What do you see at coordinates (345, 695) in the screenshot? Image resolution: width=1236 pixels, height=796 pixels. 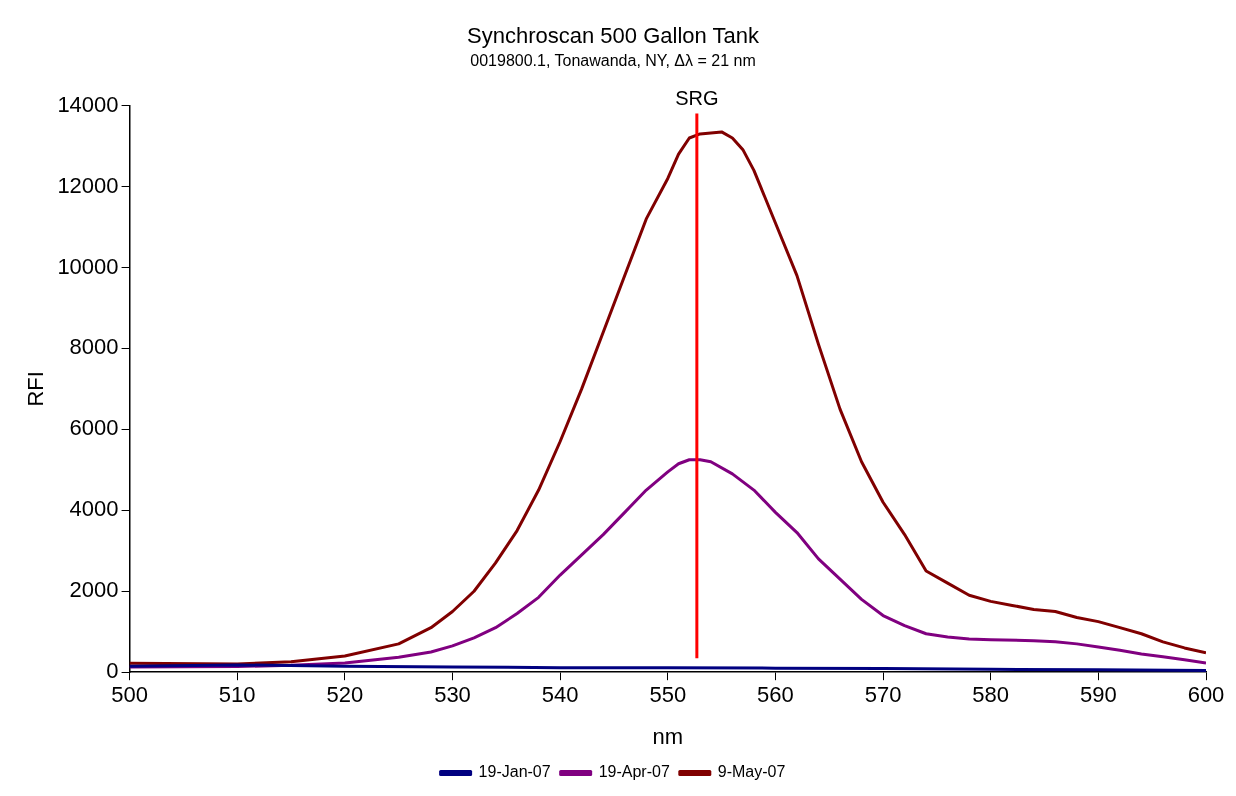 I see `x-tick-label: 520` at bounding box center [345, 695].